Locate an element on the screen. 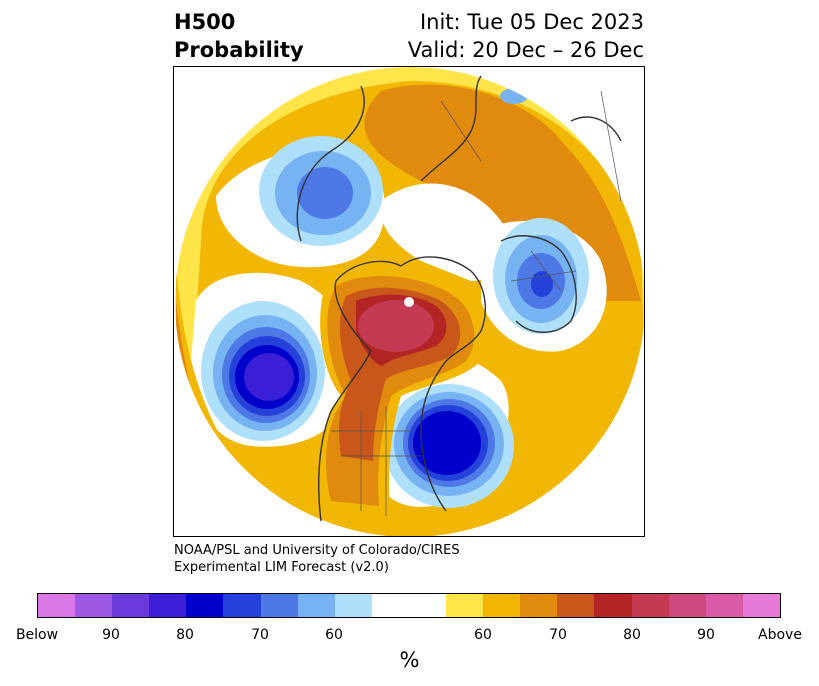 Image resolution: width=819 pixels, height=686 pixels. above-85-arctic-canada is located at coordinates (396, 326).